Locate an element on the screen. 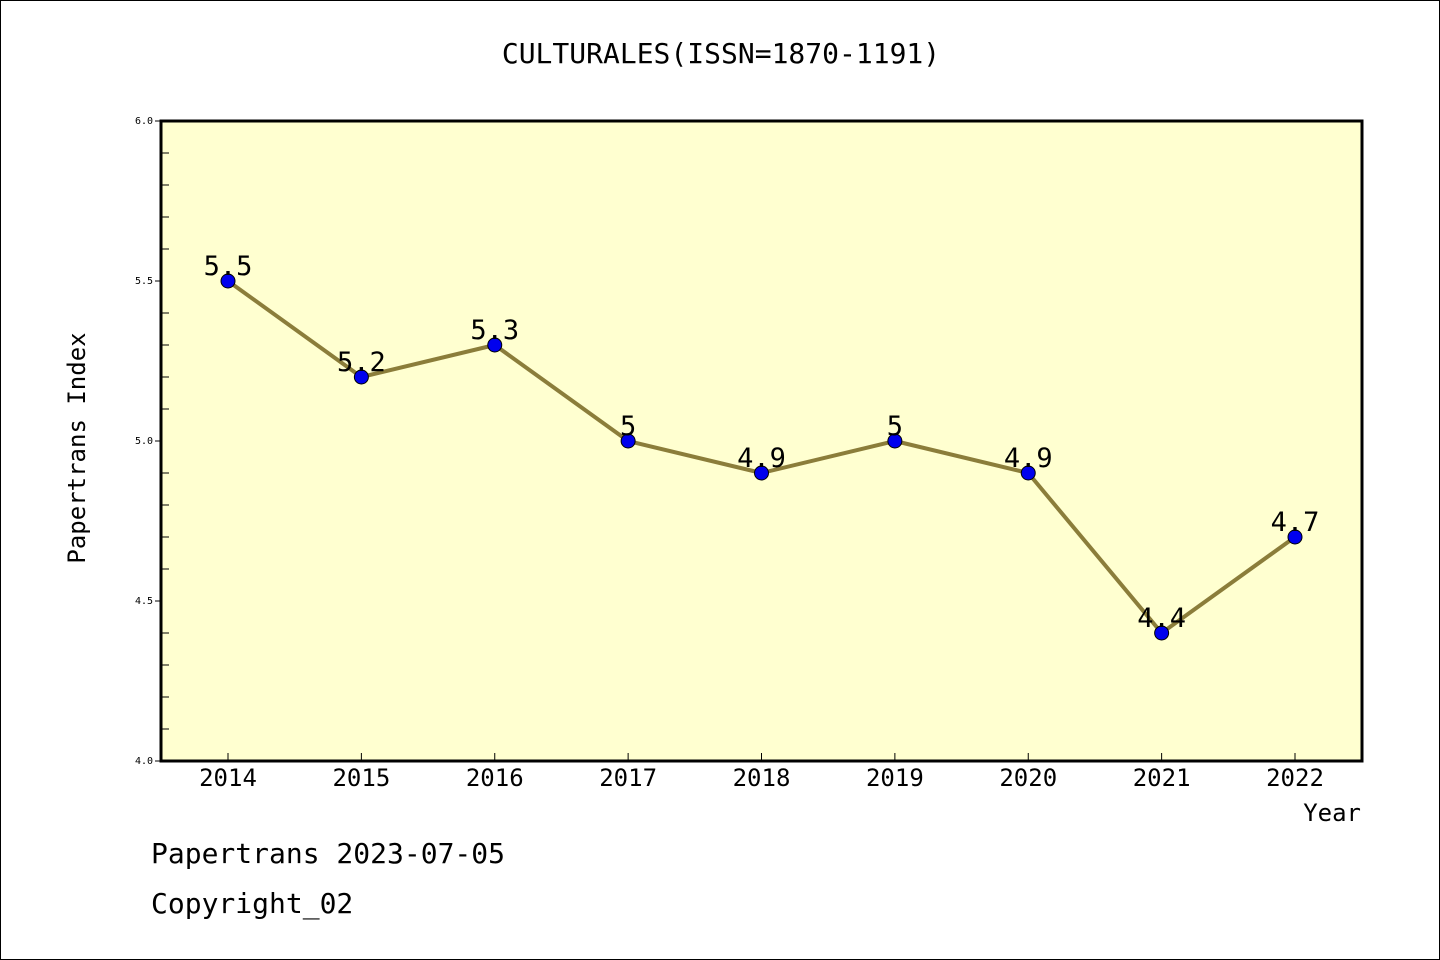  y-tick-label: 4.0 is located at coordinates (144, 761).